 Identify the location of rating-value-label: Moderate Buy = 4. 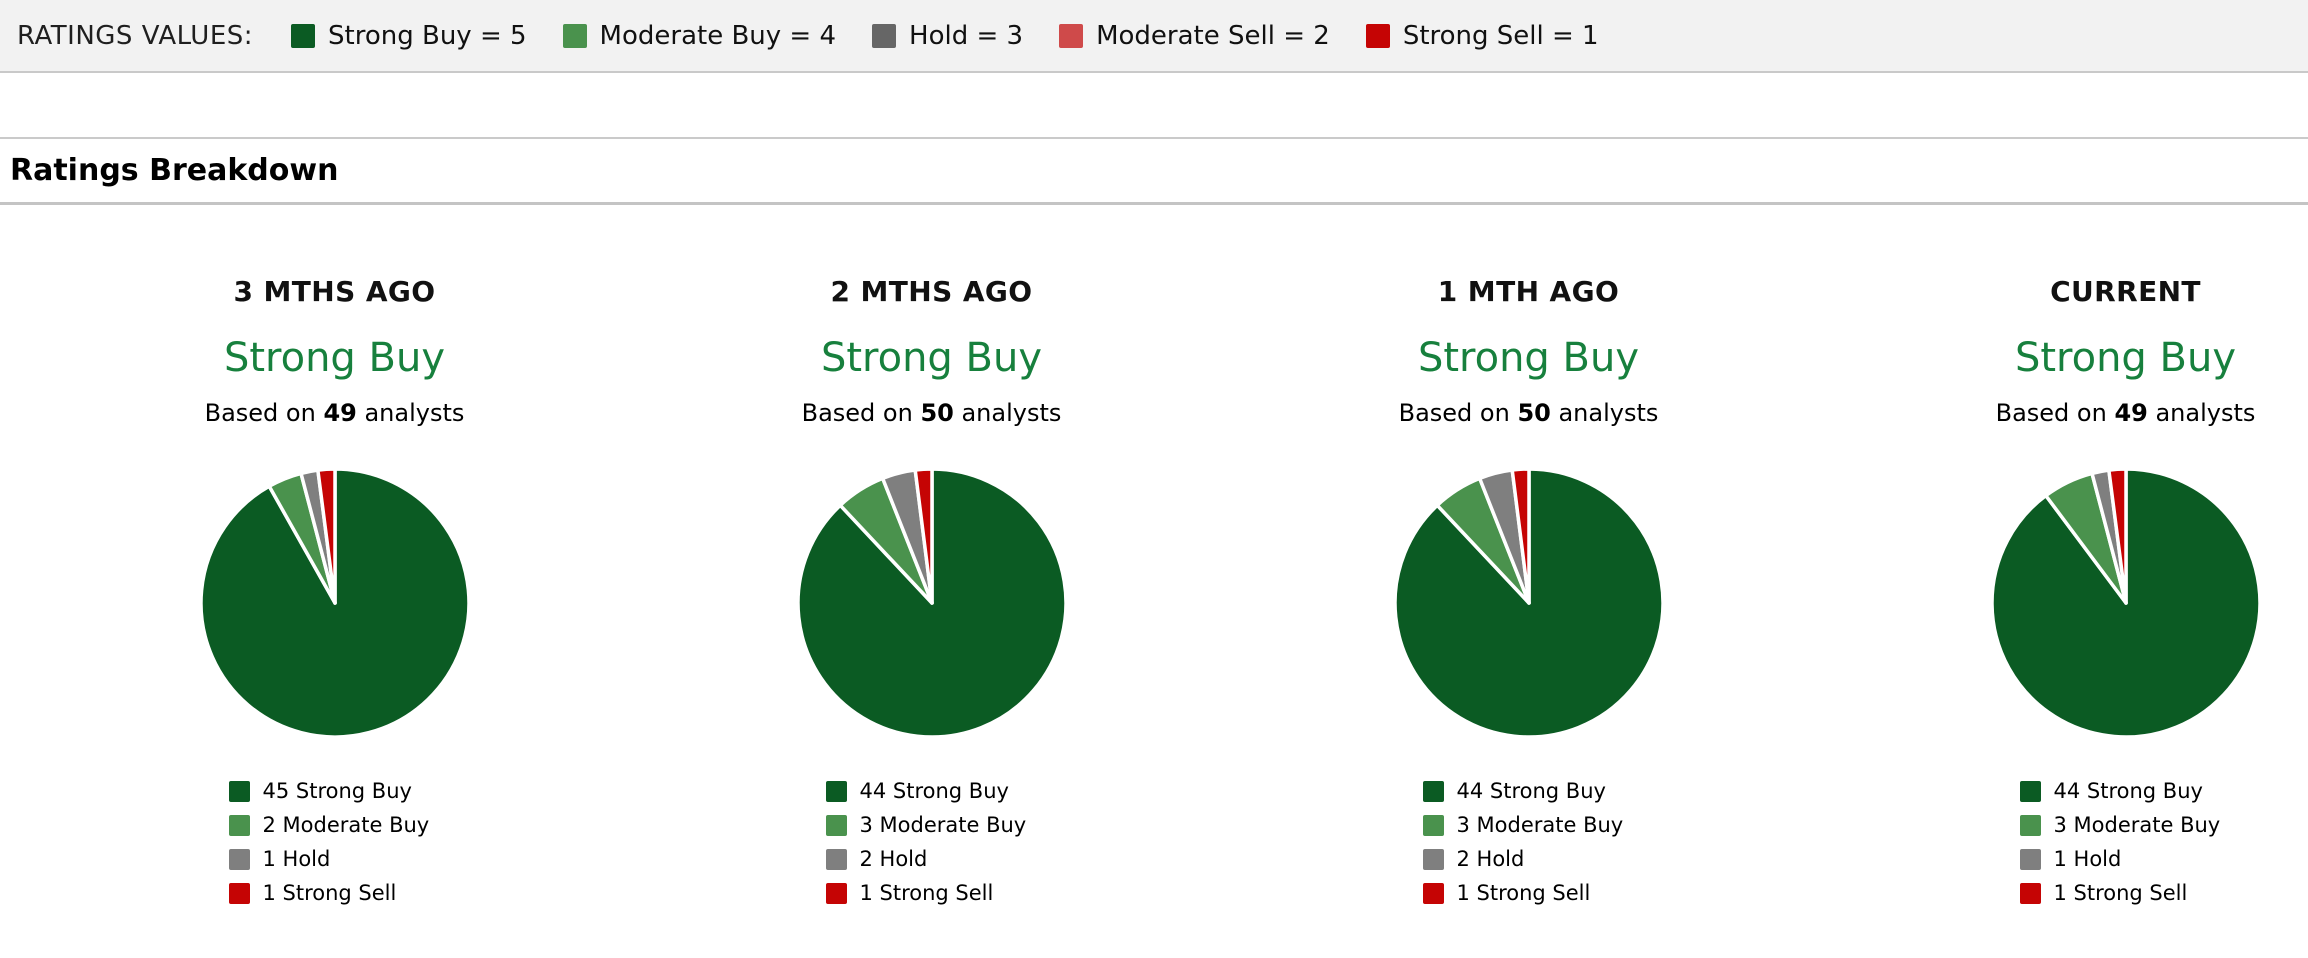
(718, 35).